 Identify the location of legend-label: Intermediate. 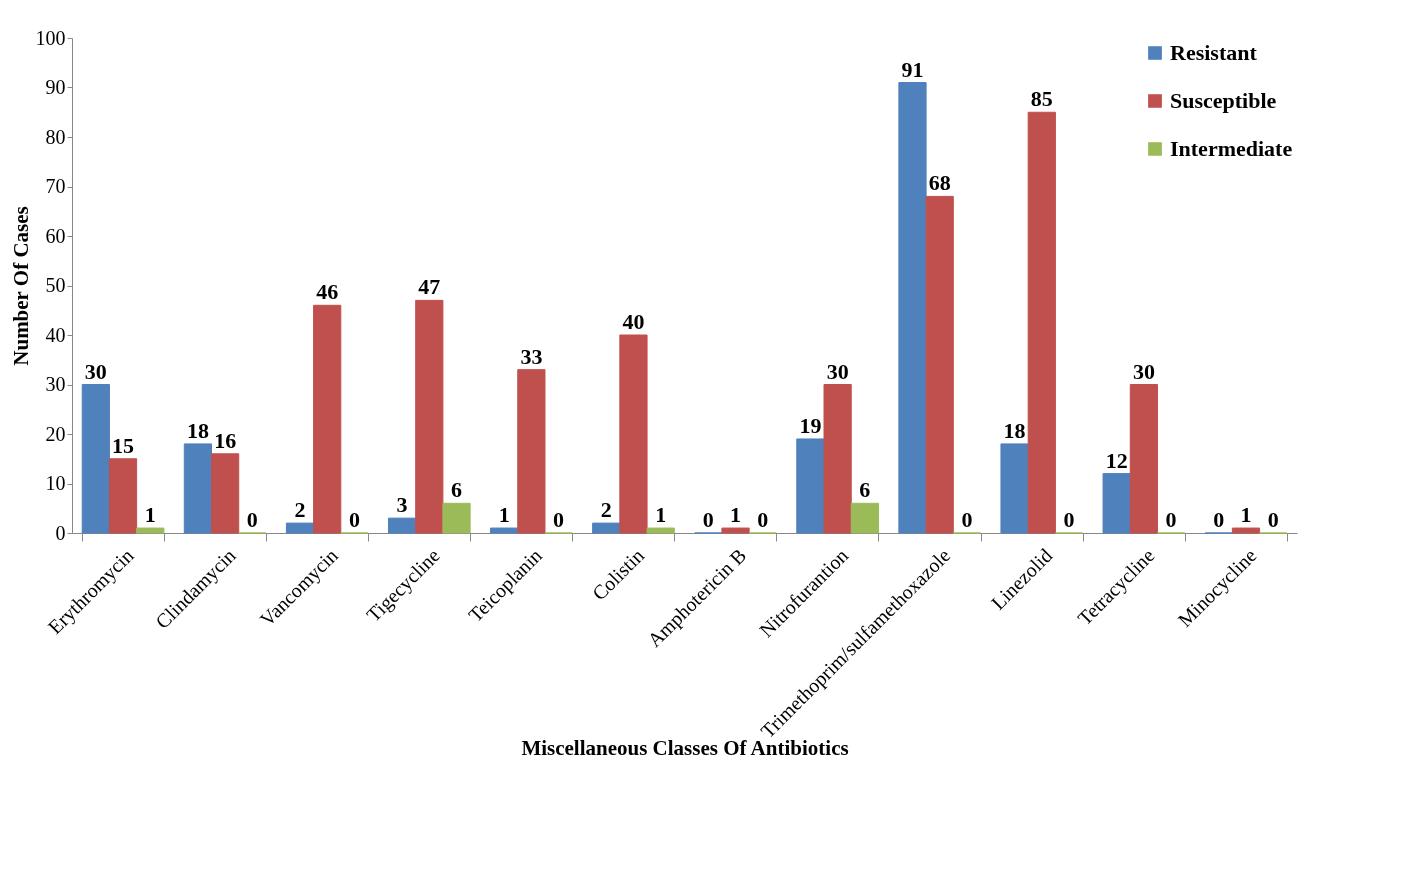
(1231, 148).